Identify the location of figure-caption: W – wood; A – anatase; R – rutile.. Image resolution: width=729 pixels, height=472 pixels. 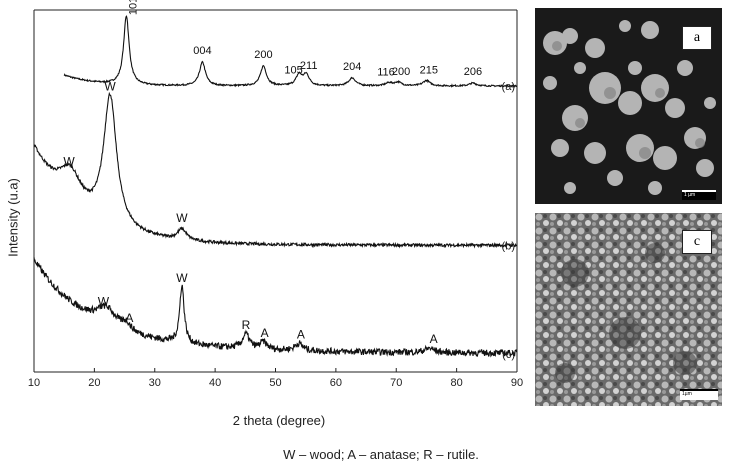
(381, 454).